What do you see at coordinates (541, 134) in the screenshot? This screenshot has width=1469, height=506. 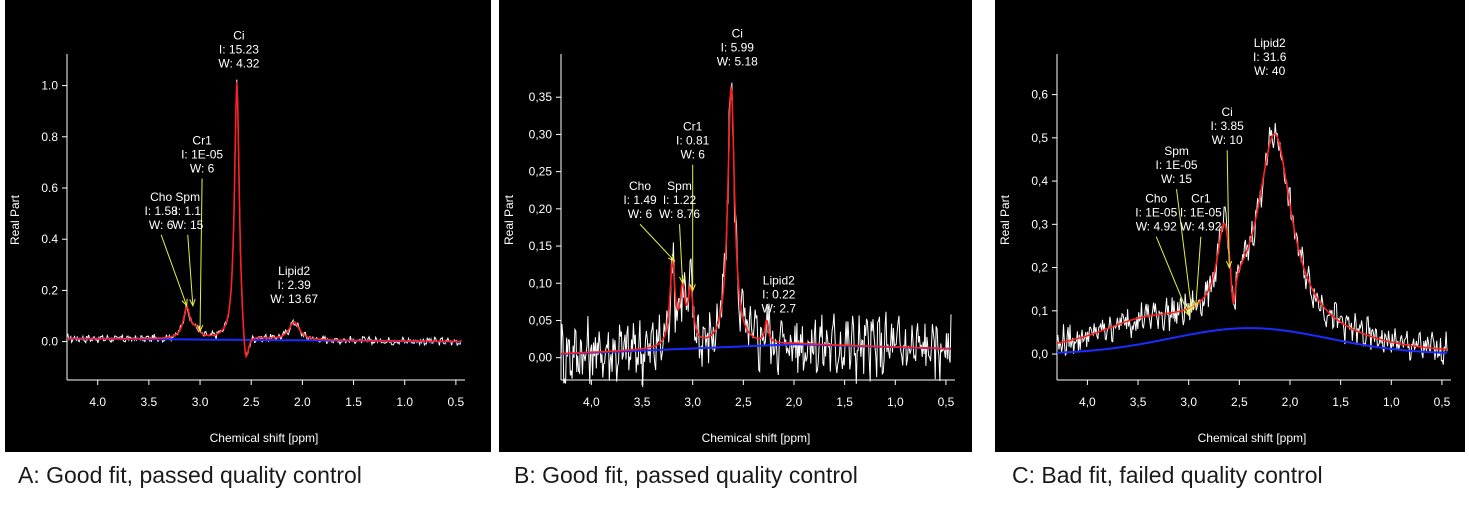 I see `y-tick-label: 0,30` at bounding box center [541, 134].